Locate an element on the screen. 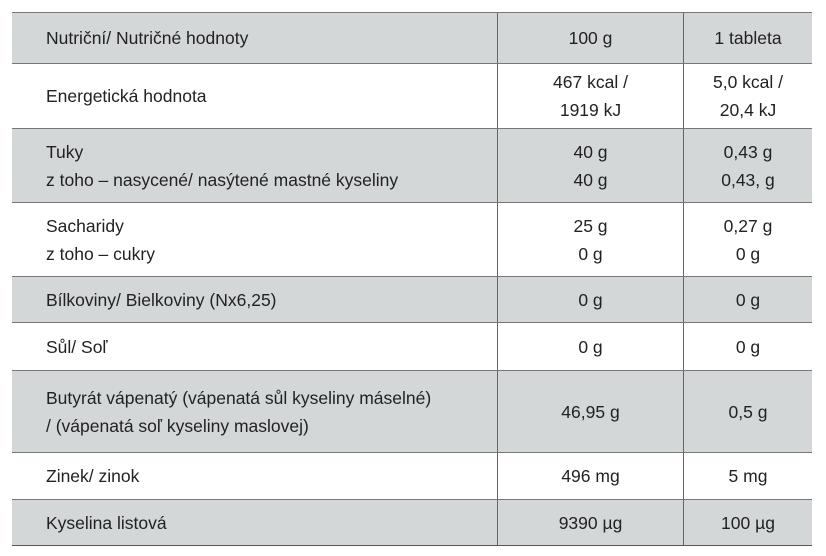  cell-text: 0,43 g is located at coordinates (748, 151).